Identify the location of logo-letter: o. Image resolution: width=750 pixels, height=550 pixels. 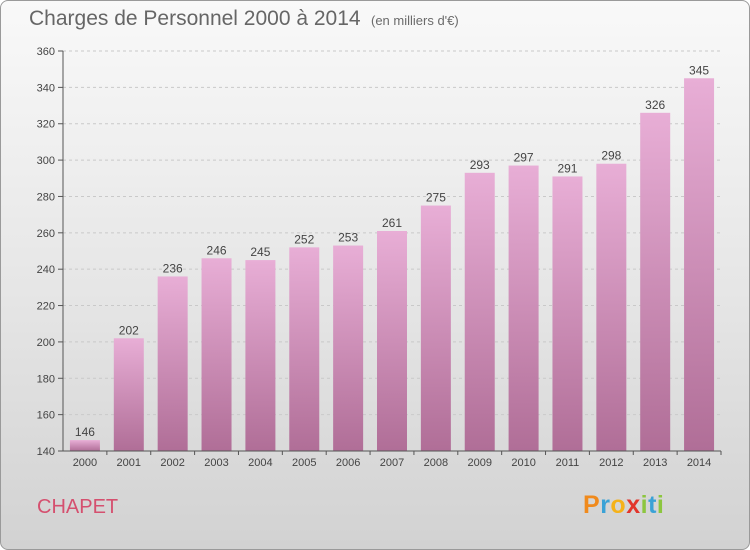
(618, 505).